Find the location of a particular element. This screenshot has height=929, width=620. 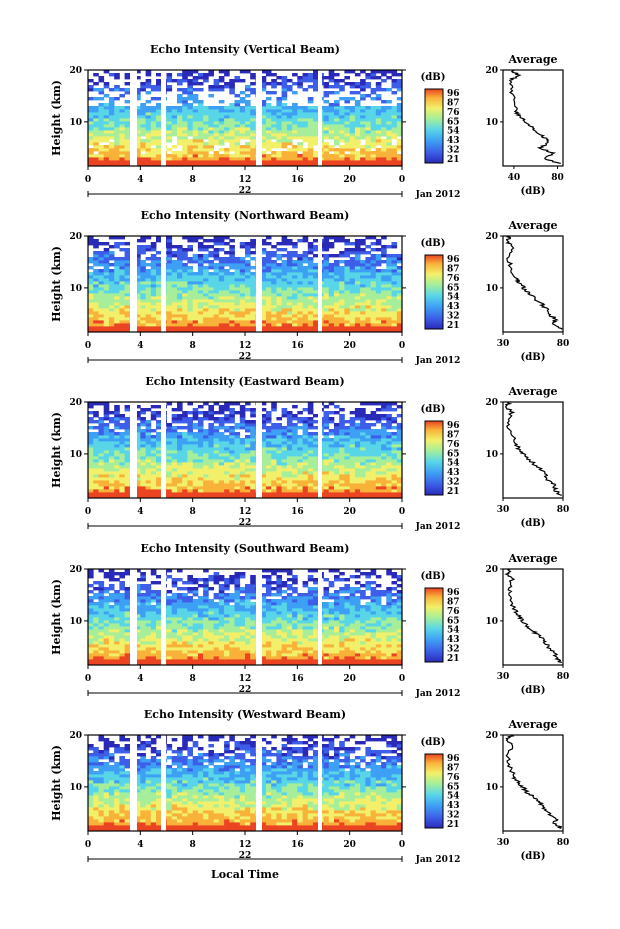

colorbar-tick-label: 32 is located at coordinates (453, 483).